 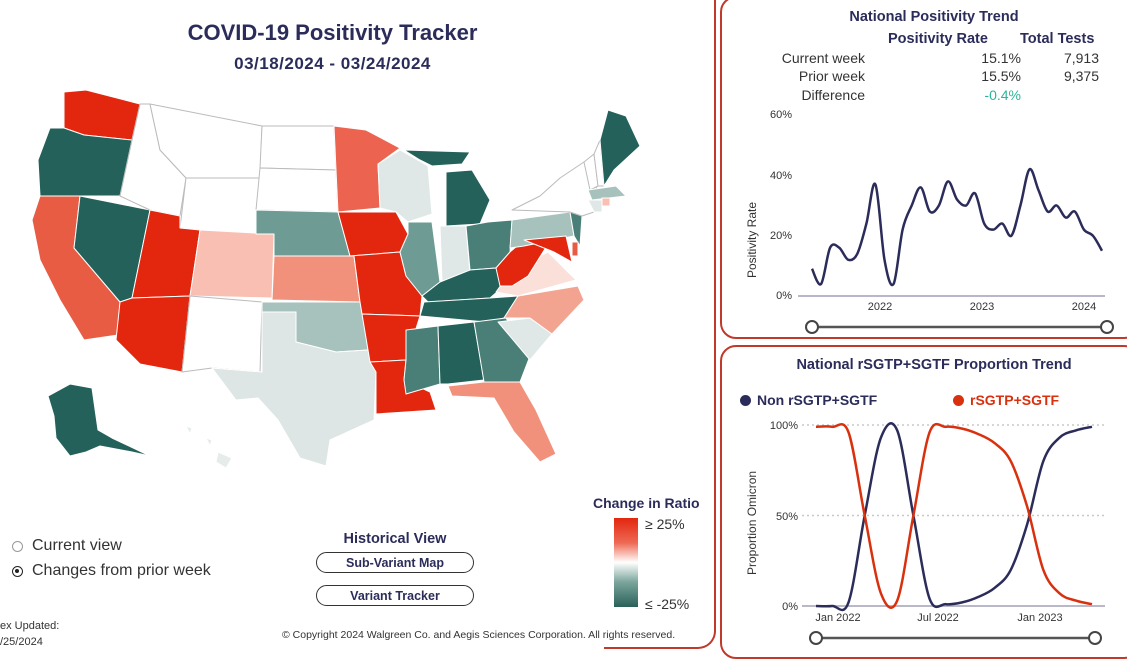 What do you see at coordinates (934, 365) in the screenshot?
I see `proportion-title: National rSGTP+SGTF Proportion Trend` at bounding box center [934, 365].